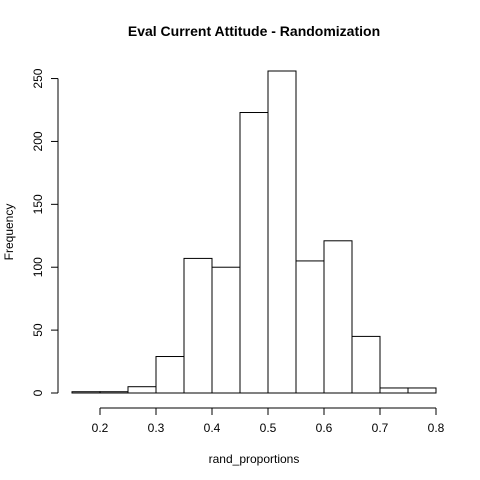  Describe the element at coordinates (45, 232) in the screenshot. I see `y-axis: 0 50 100 150 200 250` at that location.